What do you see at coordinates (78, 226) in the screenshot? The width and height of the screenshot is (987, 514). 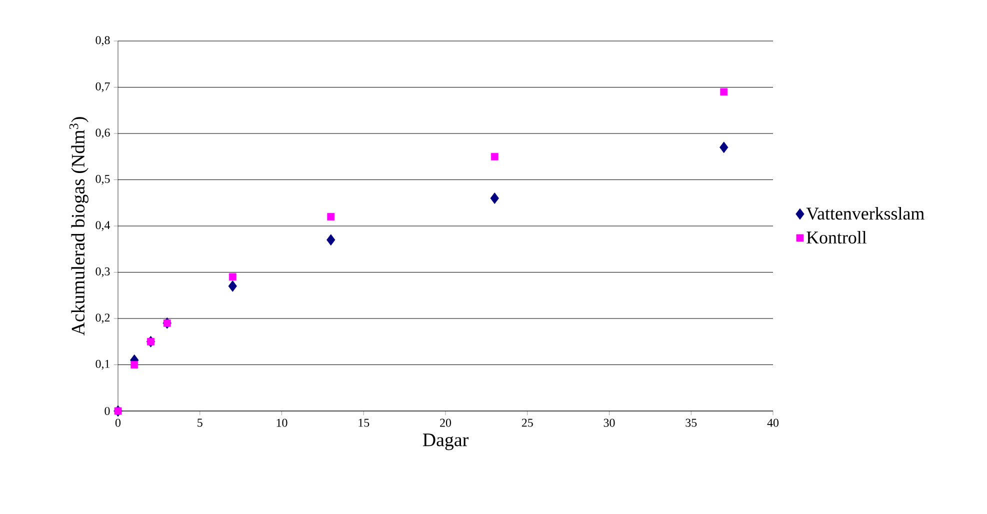 I see `y-axis-title: Ackumulerad biogas (Ndm$^{3}$)` at bounding box center [78, 226].